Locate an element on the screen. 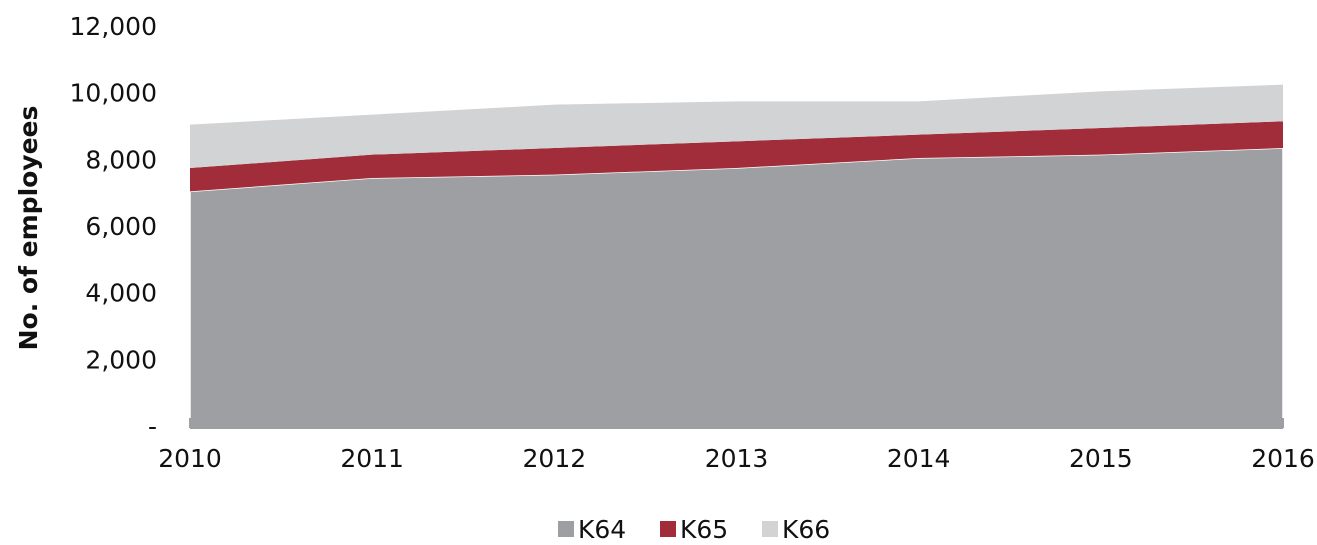 The width and height of the screenshot is (1317, 545). y-tick-label: 12,000 is located at coordinates (113, 26).